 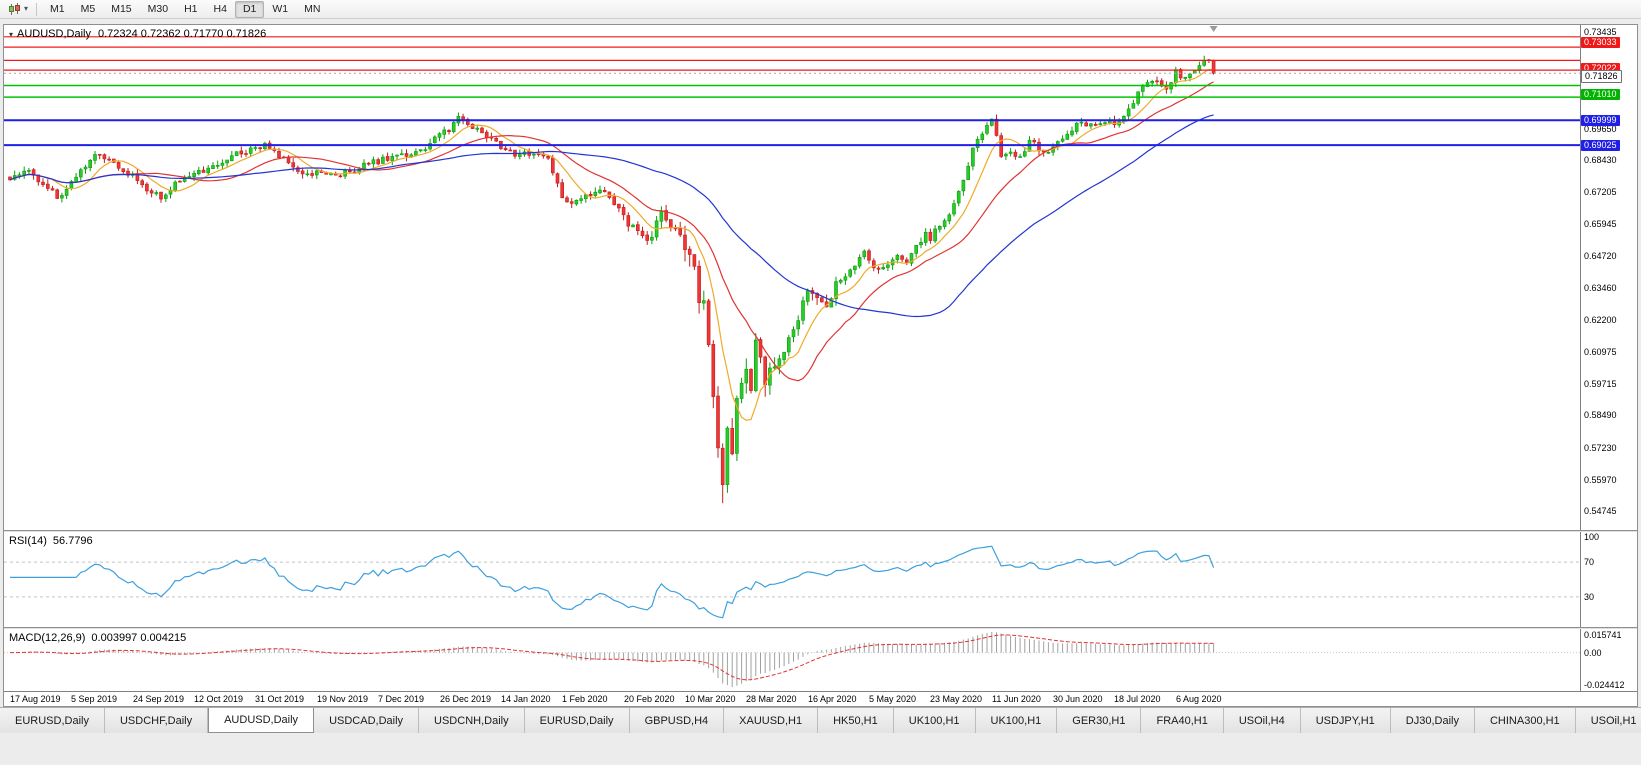 What do you see at coordinates (1603, 635) in the screenshot?
I see `macd-axis-label: 0.015741` at bounding box center [1603, 635].